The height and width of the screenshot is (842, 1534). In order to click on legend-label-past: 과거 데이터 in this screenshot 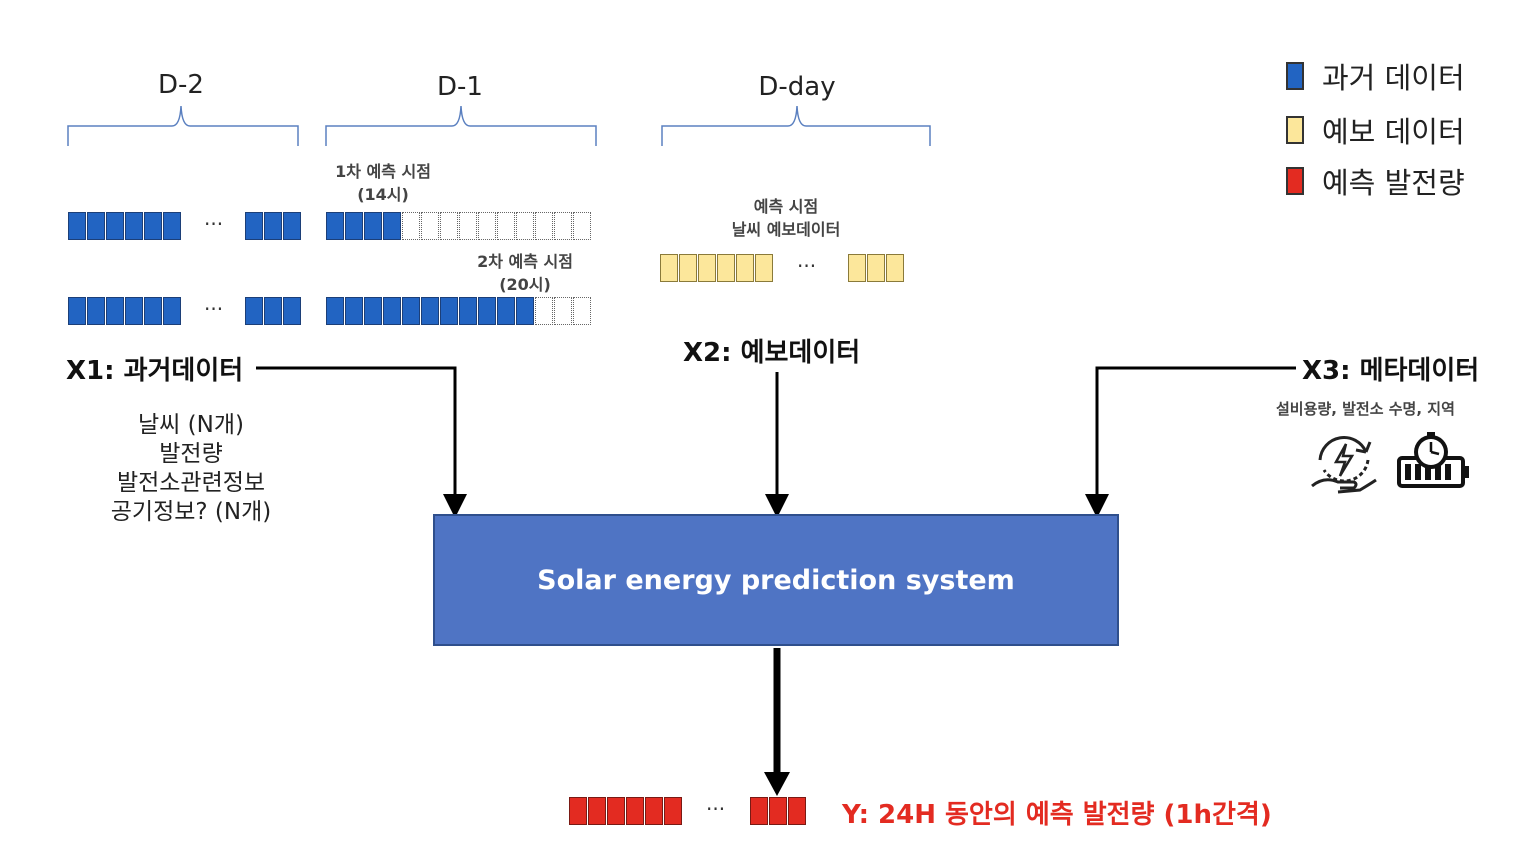, I will do `click(1393, 78)`.